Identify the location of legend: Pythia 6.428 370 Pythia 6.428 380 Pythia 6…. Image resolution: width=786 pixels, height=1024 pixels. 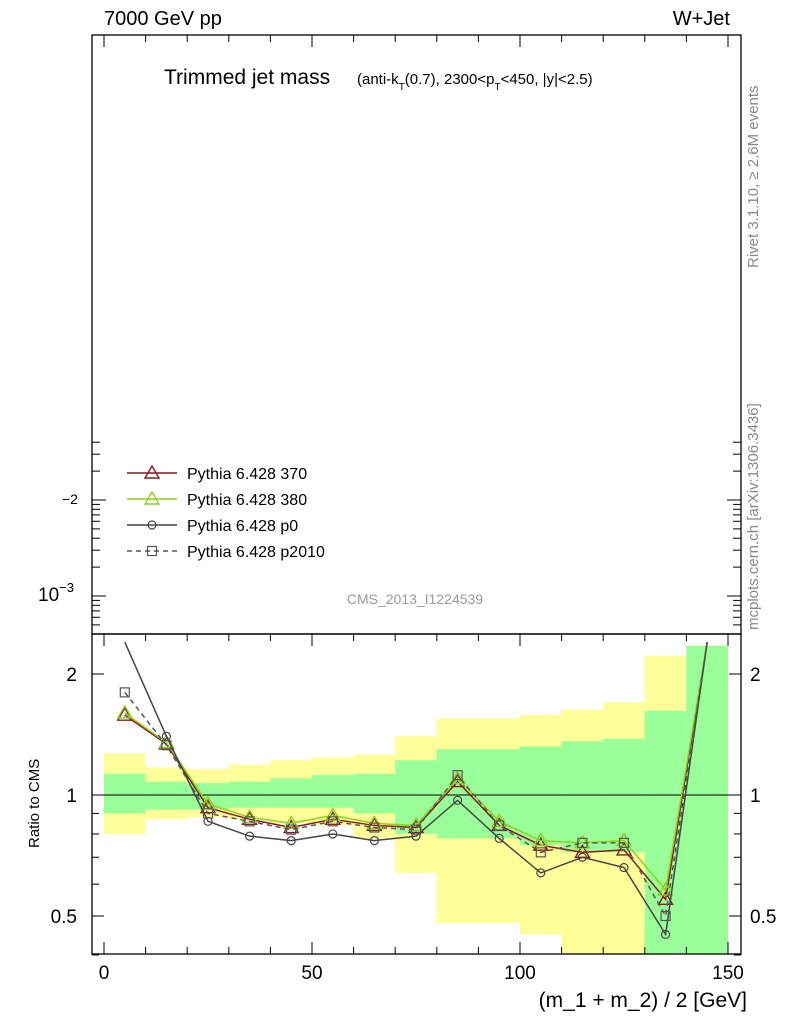
(226, 512).